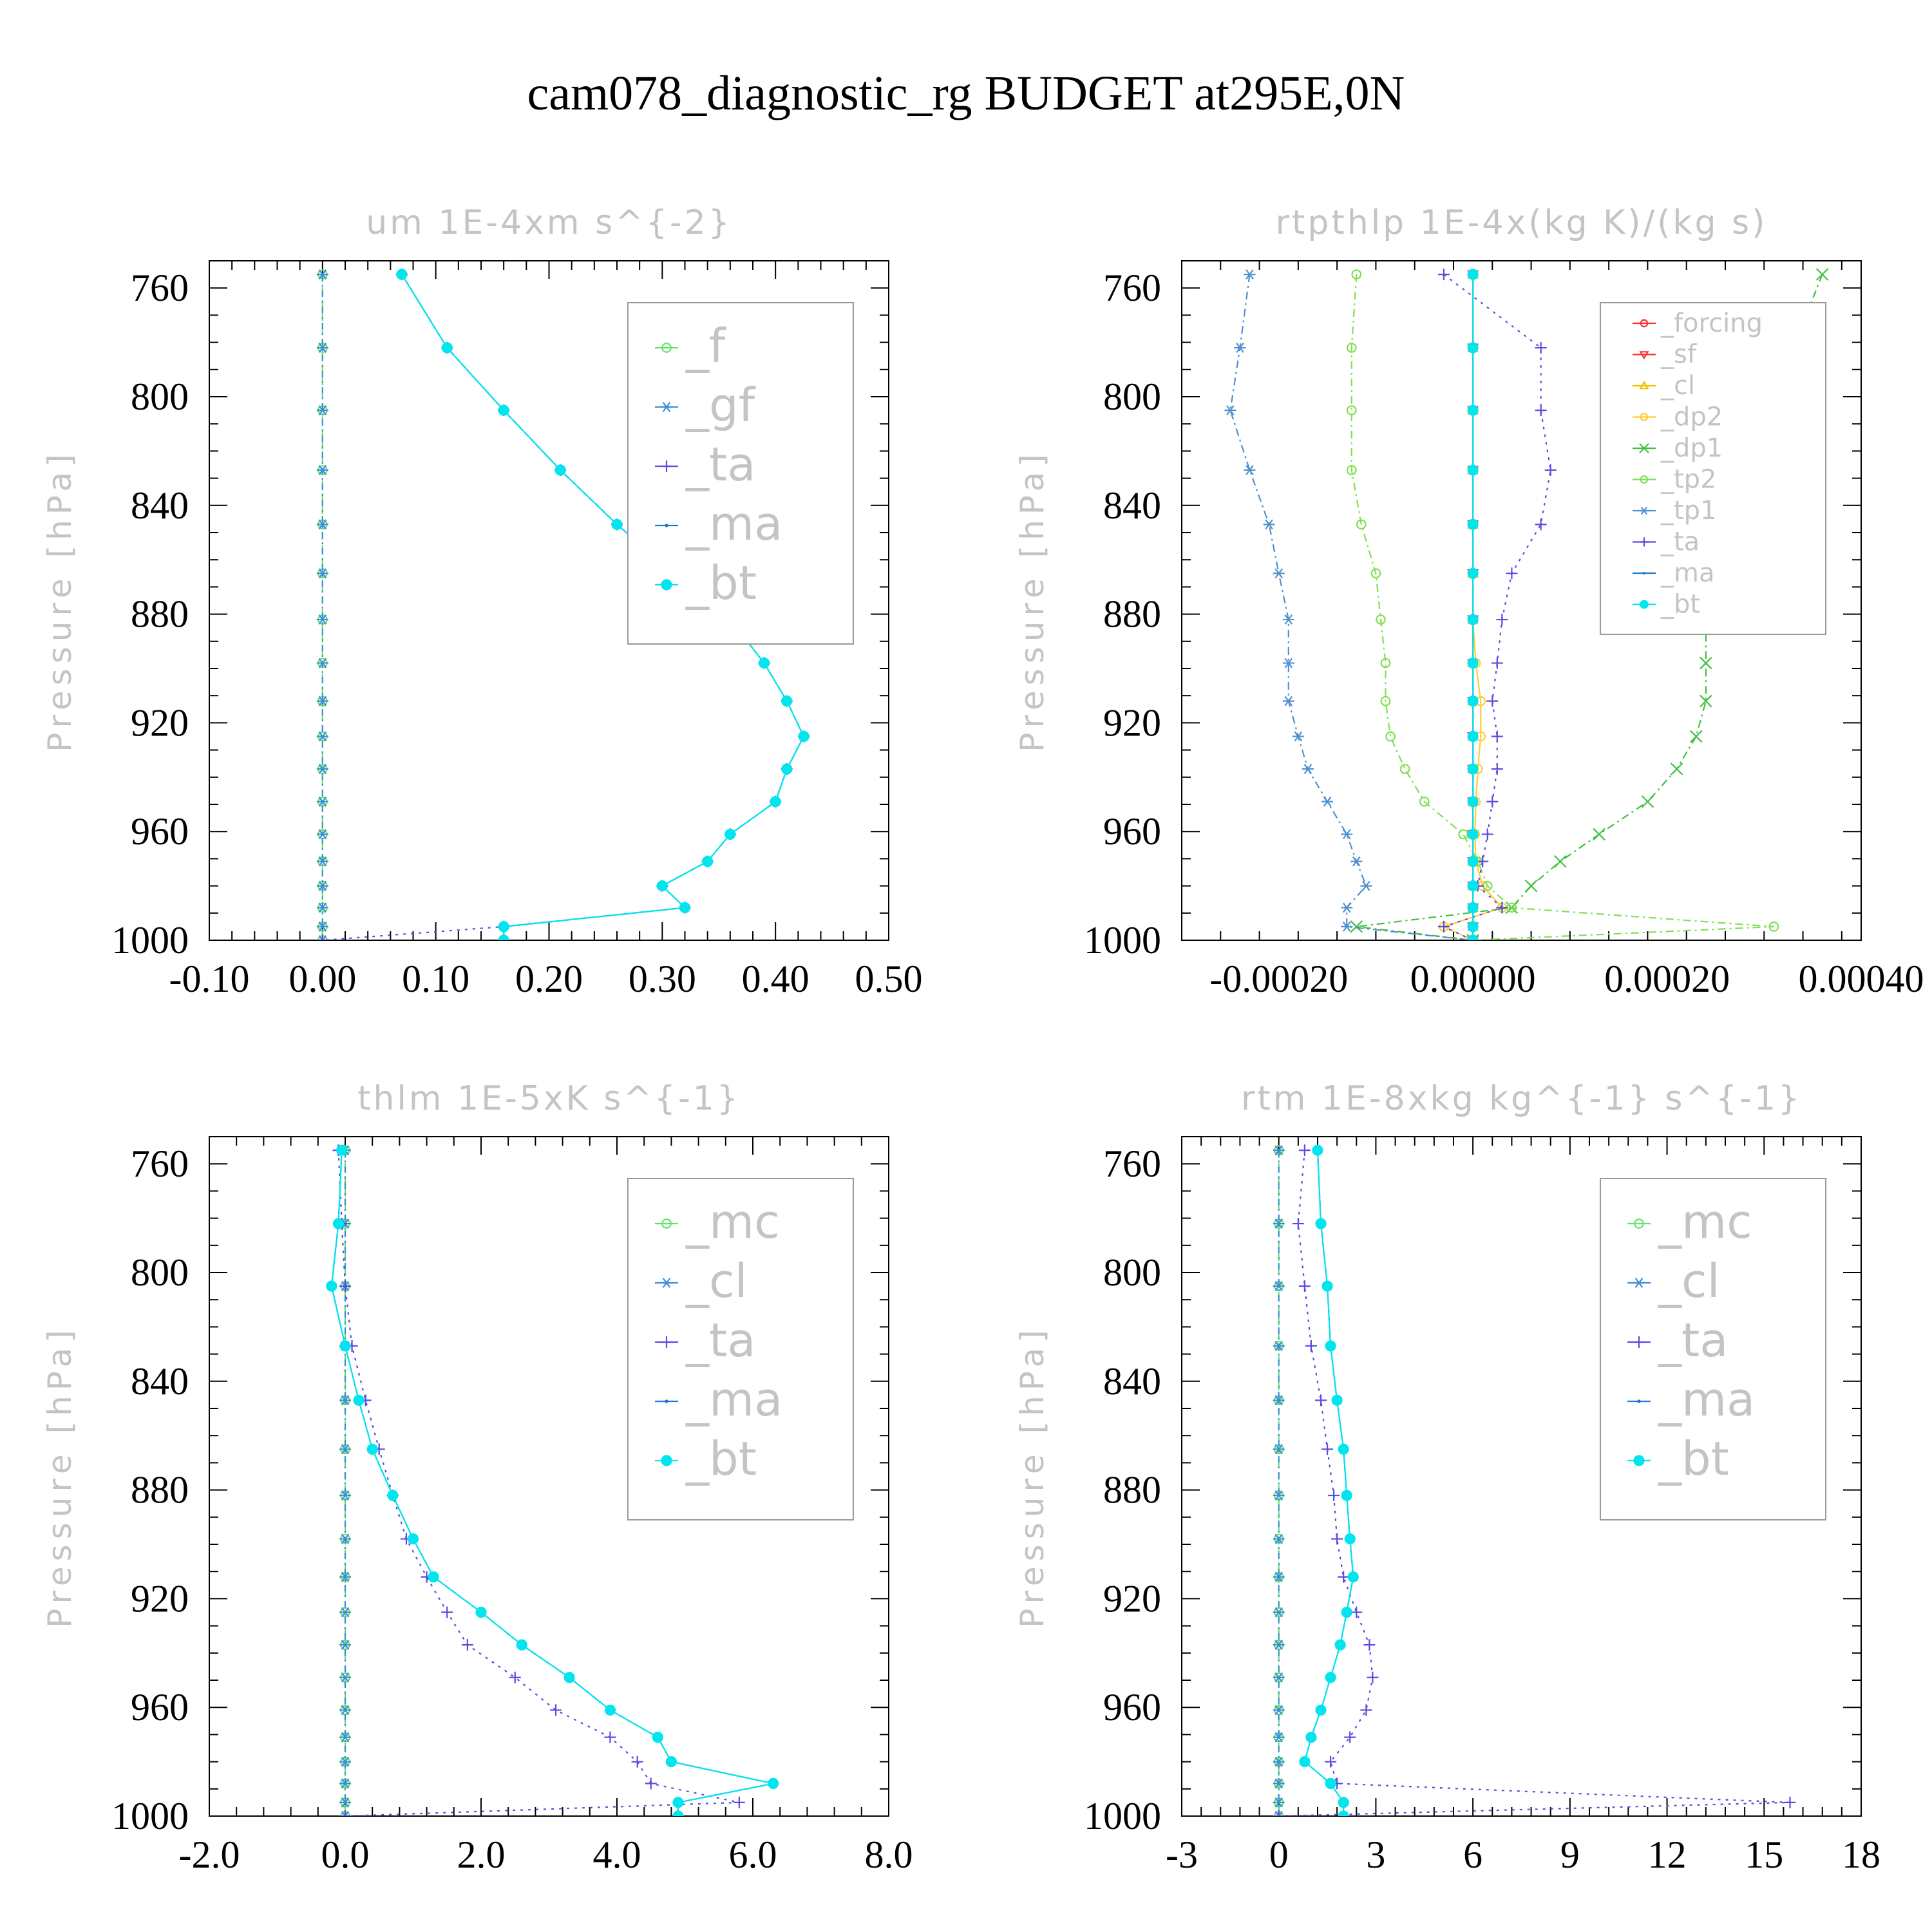 The width and height of the screenshot is (1932, 1932). Describe the element at coordinates (1132, 1707) in the screenshot. I see `y-tick-label: 960` at that location.